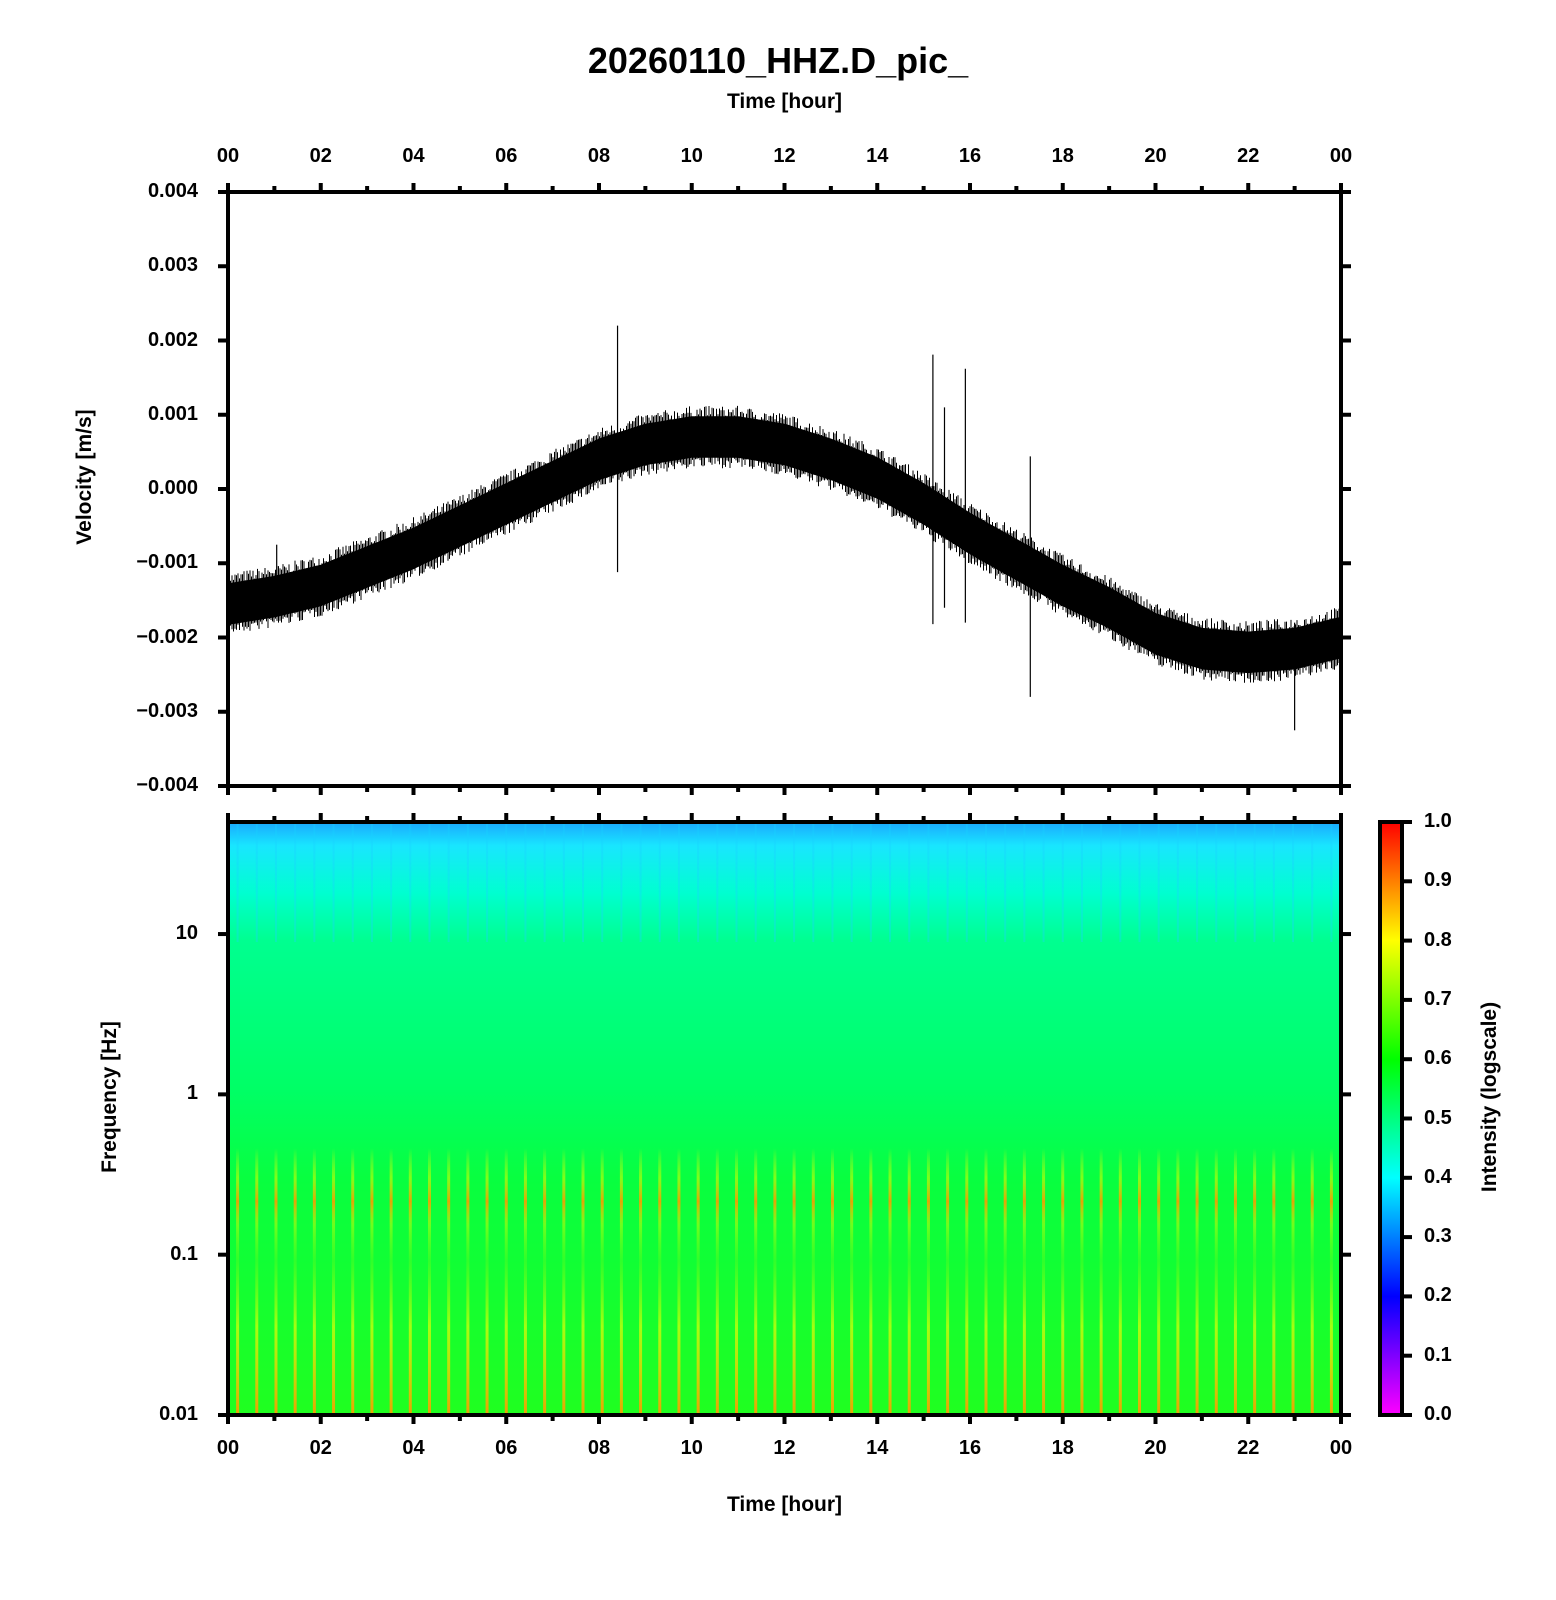 This screenshot has width=1556, height=1600. I want to click on velocity-tick-label: 0.000, so click(172, 488).